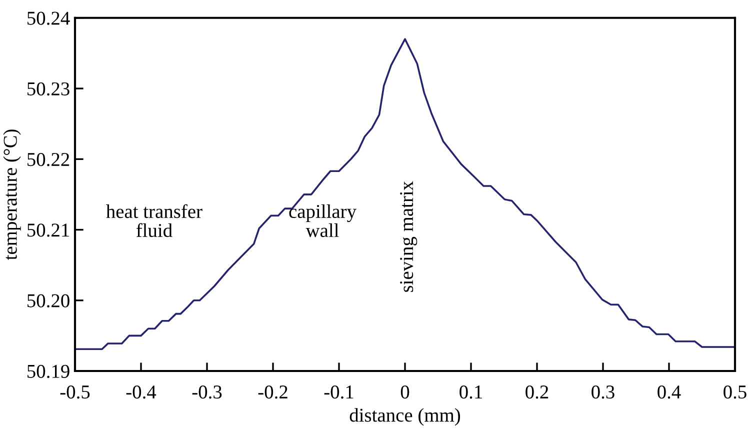 The width and height of the screenshot is (750, 447). Describe the element at coordinates (49, 159) in the screenshot. I see `y-tick-label: 50.22` at that location.